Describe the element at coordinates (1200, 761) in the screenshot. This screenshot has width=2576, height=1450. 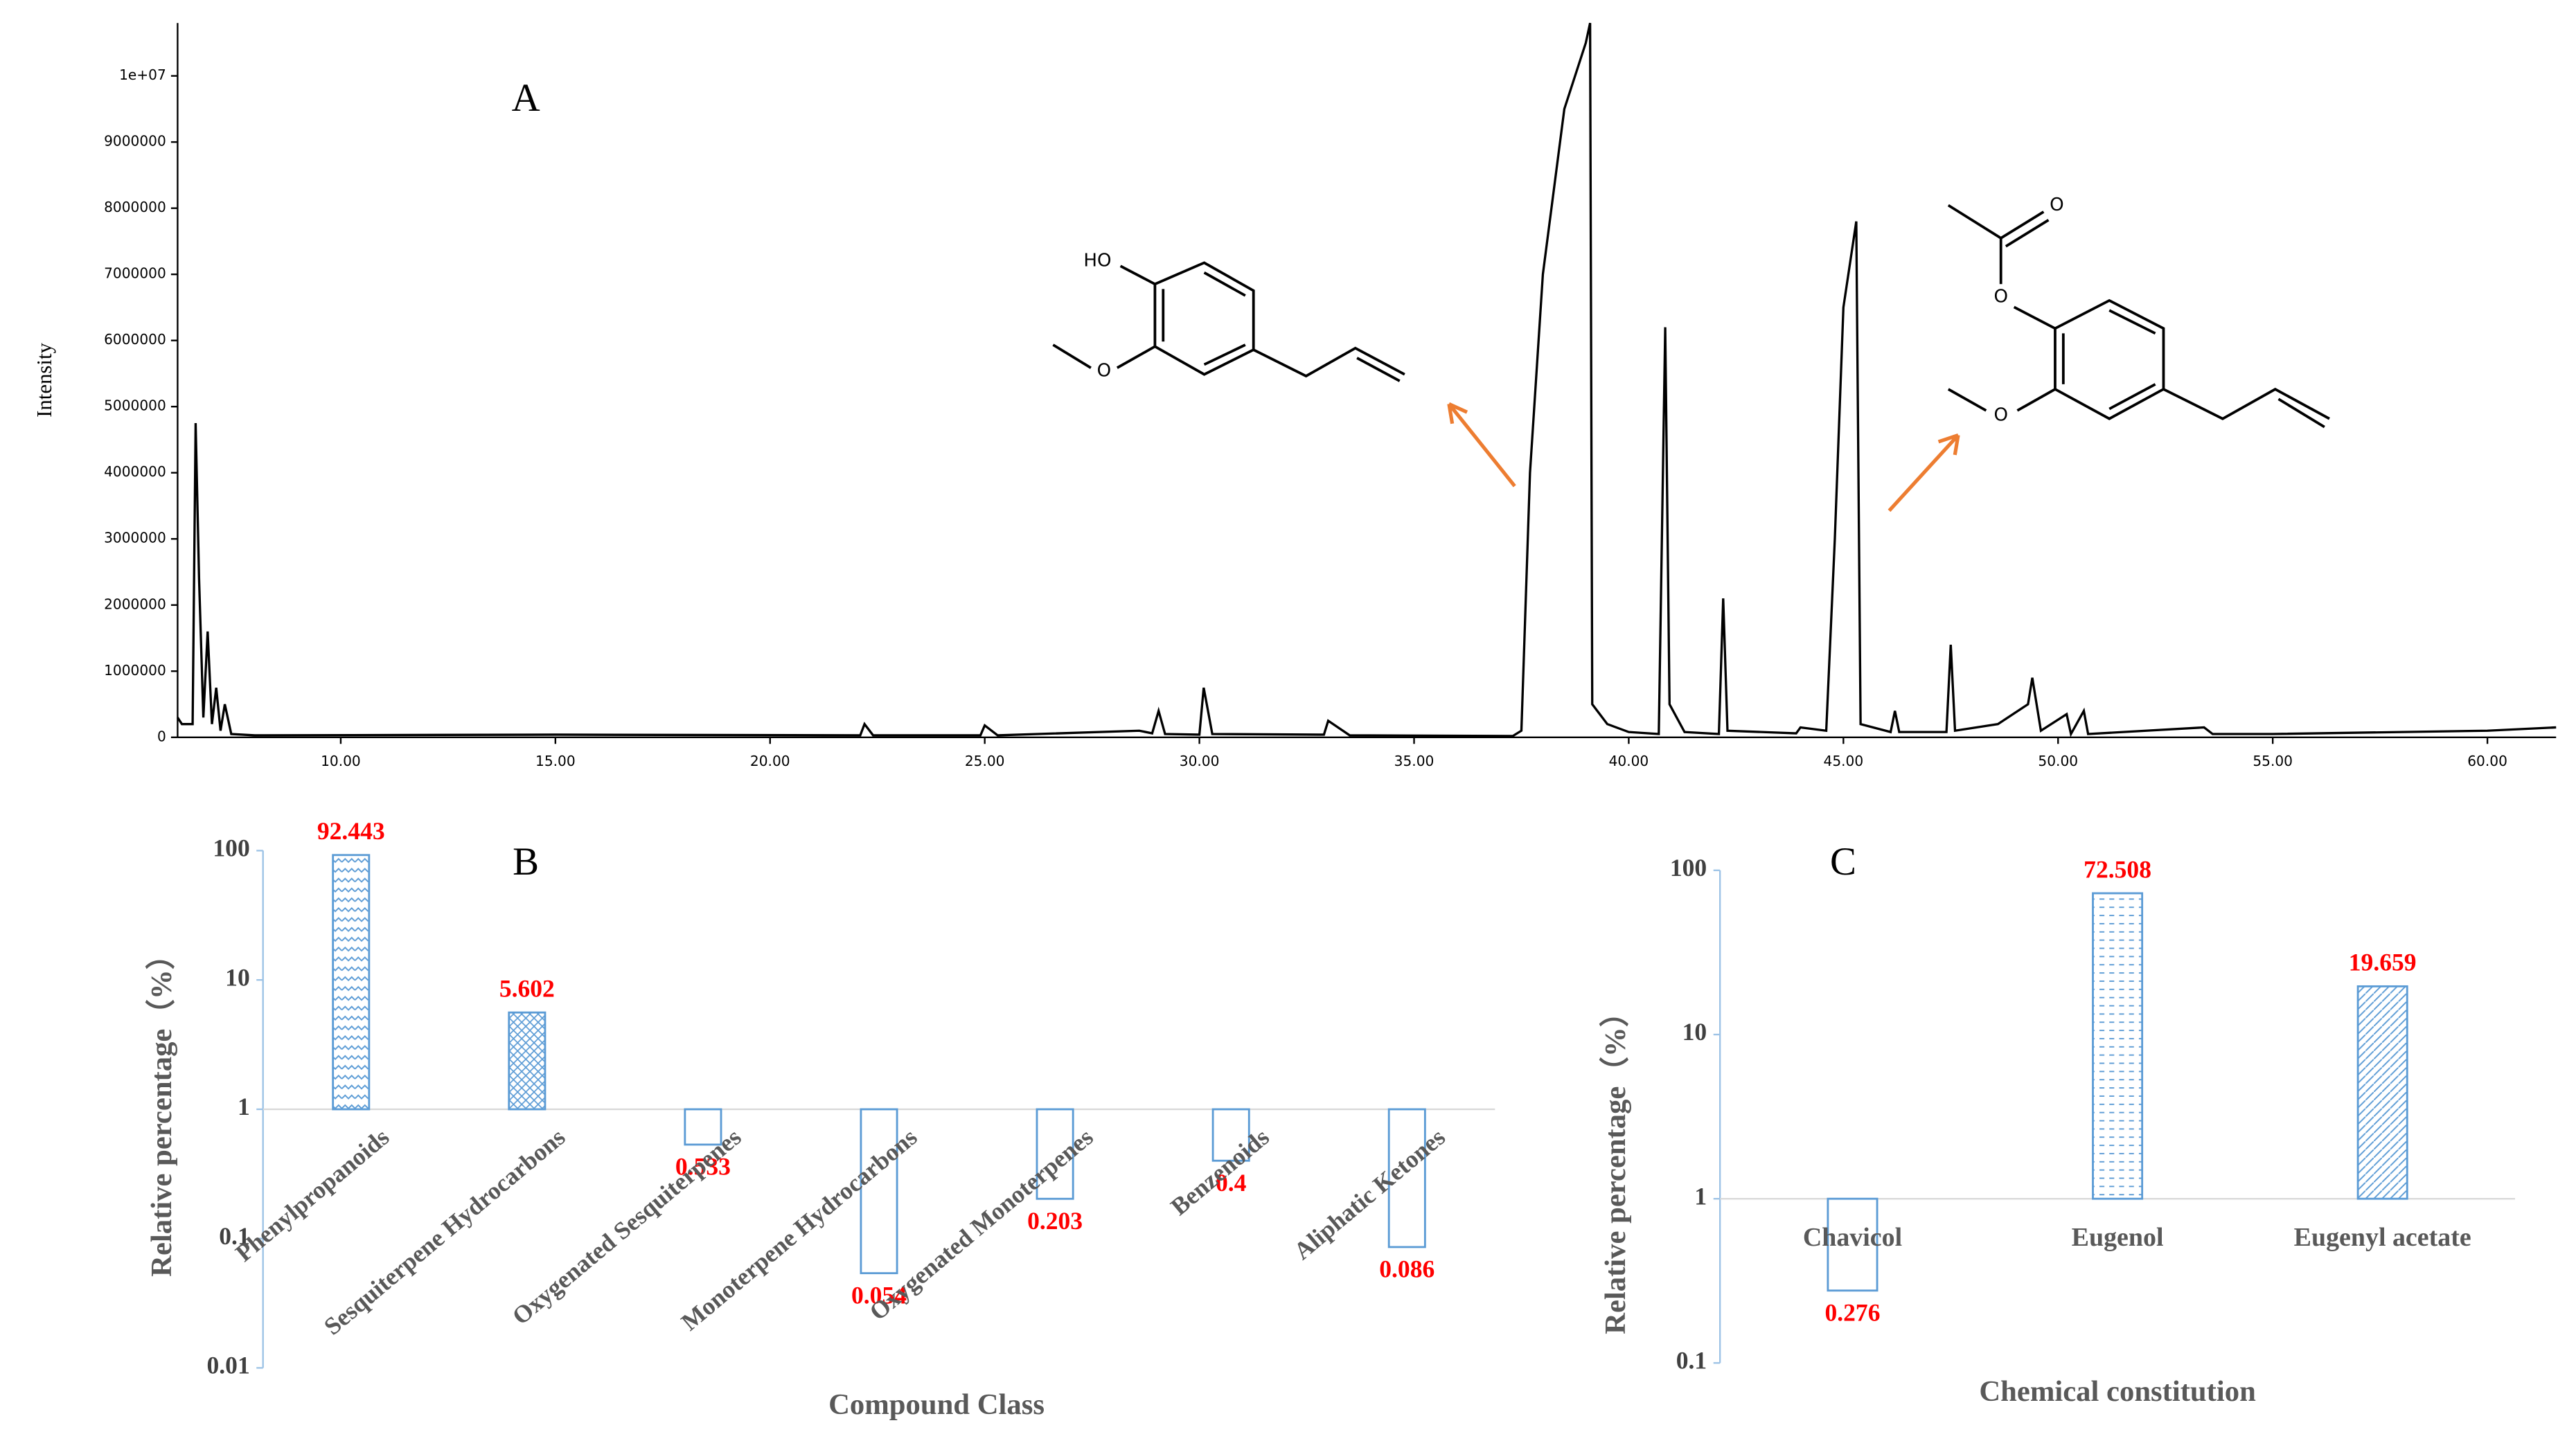
I see `x-tick-label: 30.00` at that location.